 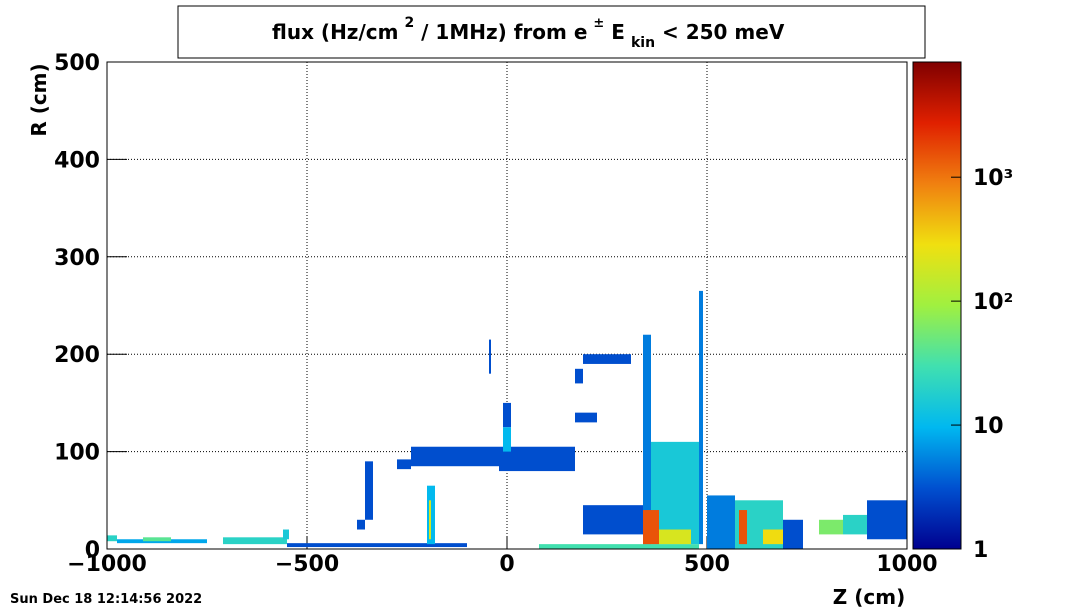 I want to click on x-axis-label: Z (cm), so click(x=869, y=597).